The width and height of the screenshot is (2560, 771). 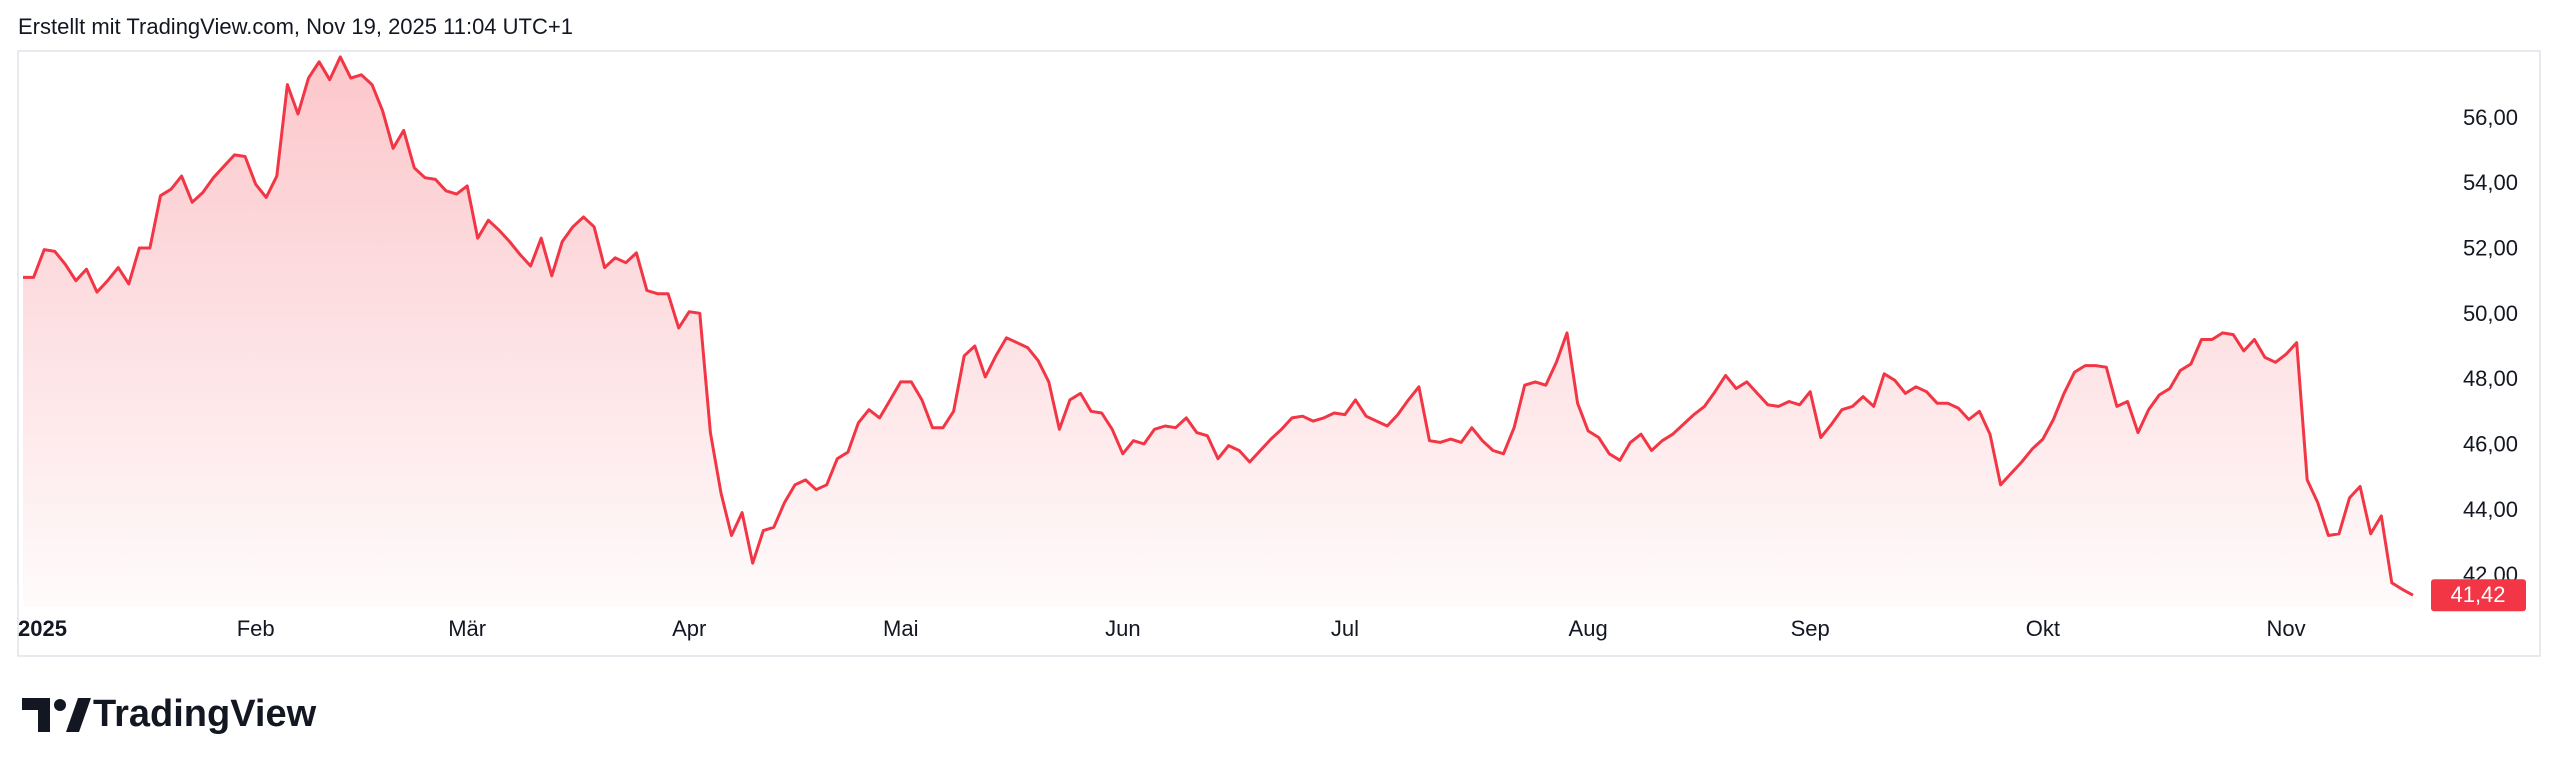 I want to click on logo-slash, so click(x=78, y=715).